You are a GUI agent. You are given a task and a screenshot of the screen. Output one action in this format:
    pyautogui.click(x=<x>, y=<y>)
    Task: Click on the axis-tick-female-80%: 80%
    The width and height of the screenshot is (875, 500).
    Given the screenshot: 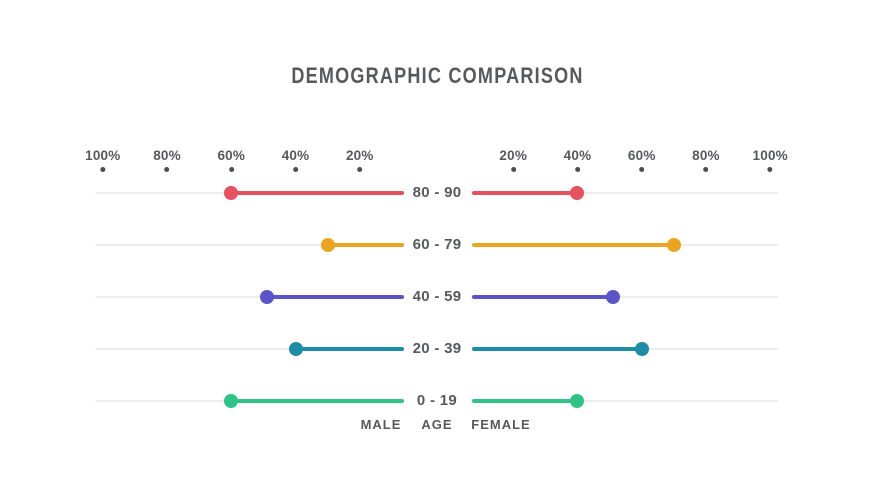 What is the action you would take?
    pyautogui.click(x=706, y=160)
    